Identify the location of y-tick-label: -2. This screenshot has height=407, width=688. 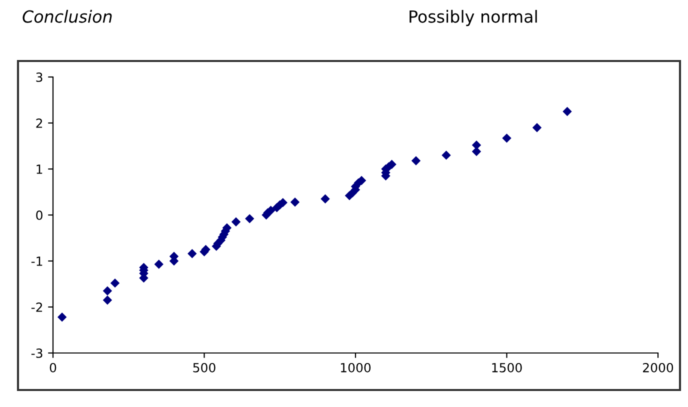
(36, 307).